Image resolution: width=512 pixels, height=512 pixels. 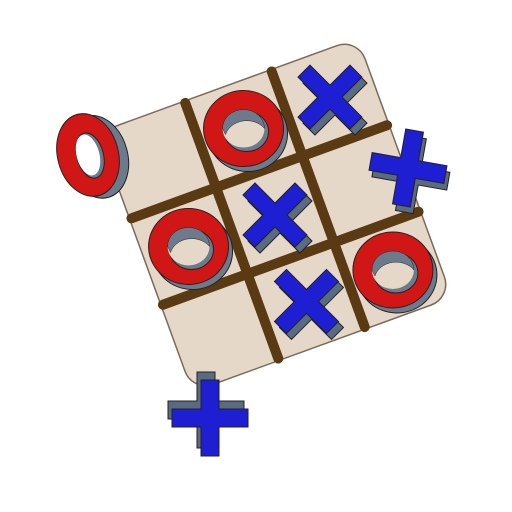 I want to click on board-cell-r1c2, so click(x=246, y=131).